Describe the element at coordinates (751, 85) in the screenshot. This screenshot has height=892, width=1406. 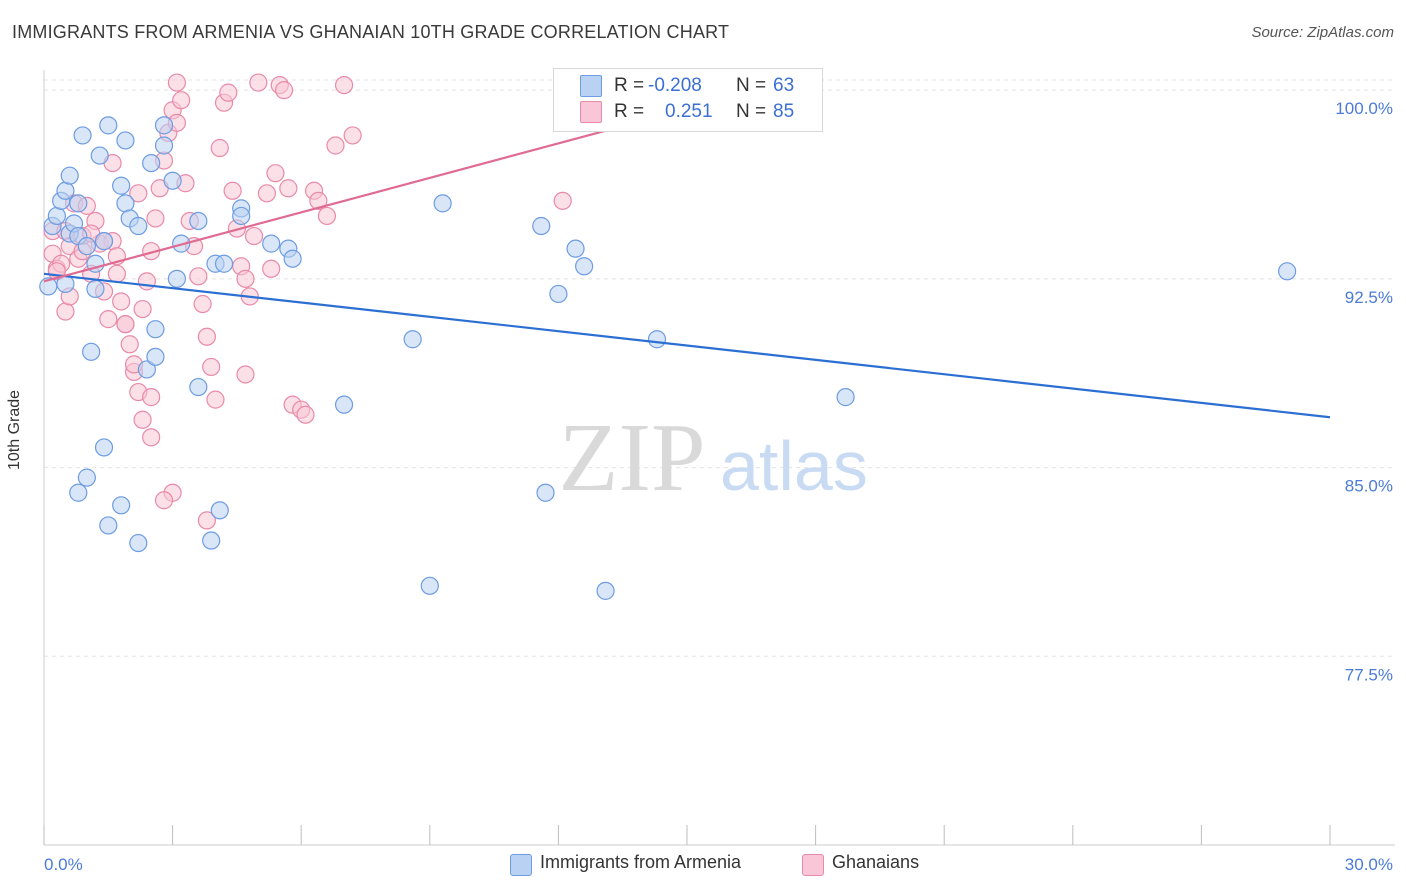
I see `stats-n-label: N =` at that location.